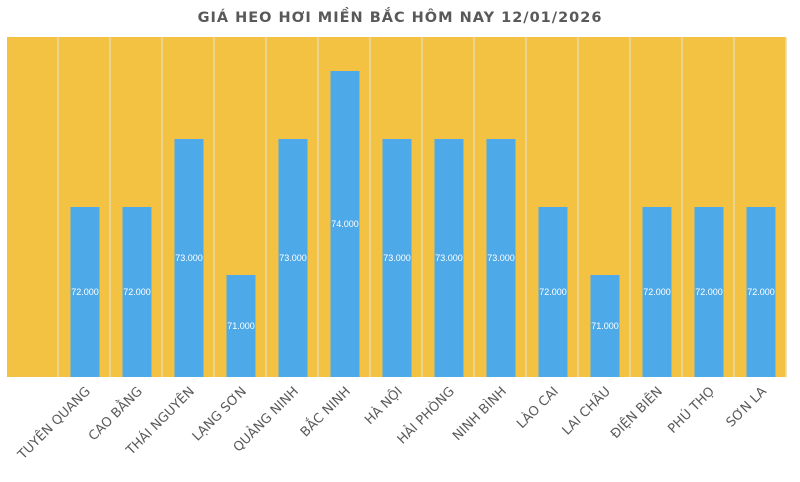  Describe the element at coordinates (691, 410) in the screenshot. I see `x-tick-label: PHÚ THỌ` at that location.